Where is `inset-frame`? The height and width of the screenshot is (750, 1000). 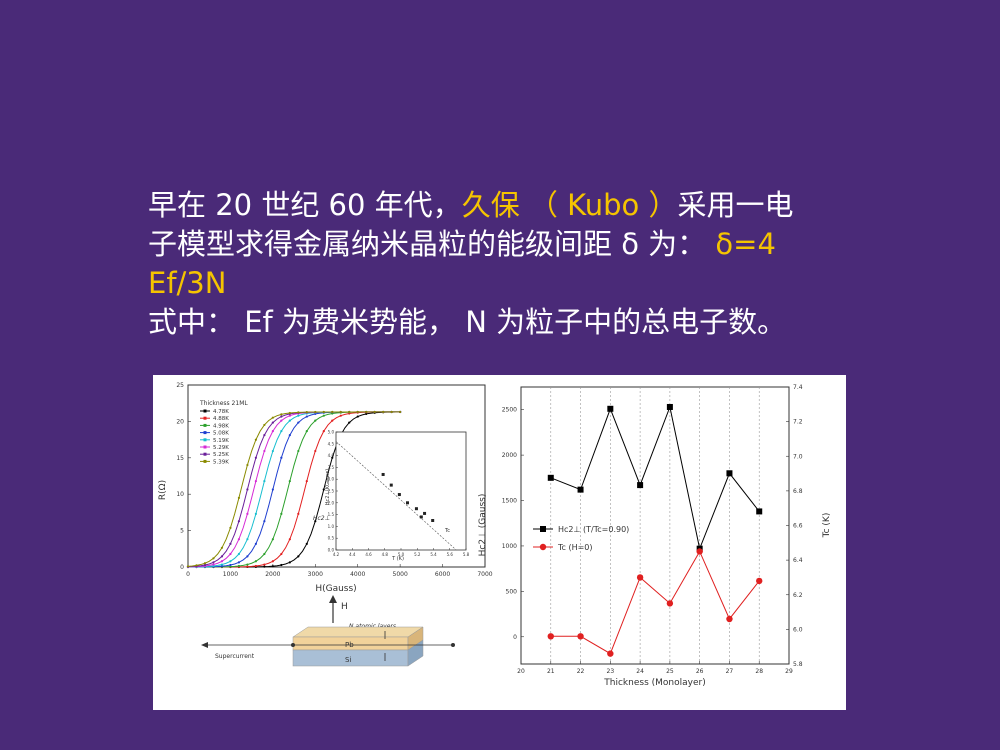 inset-frame is located at coordinates (401, 491).